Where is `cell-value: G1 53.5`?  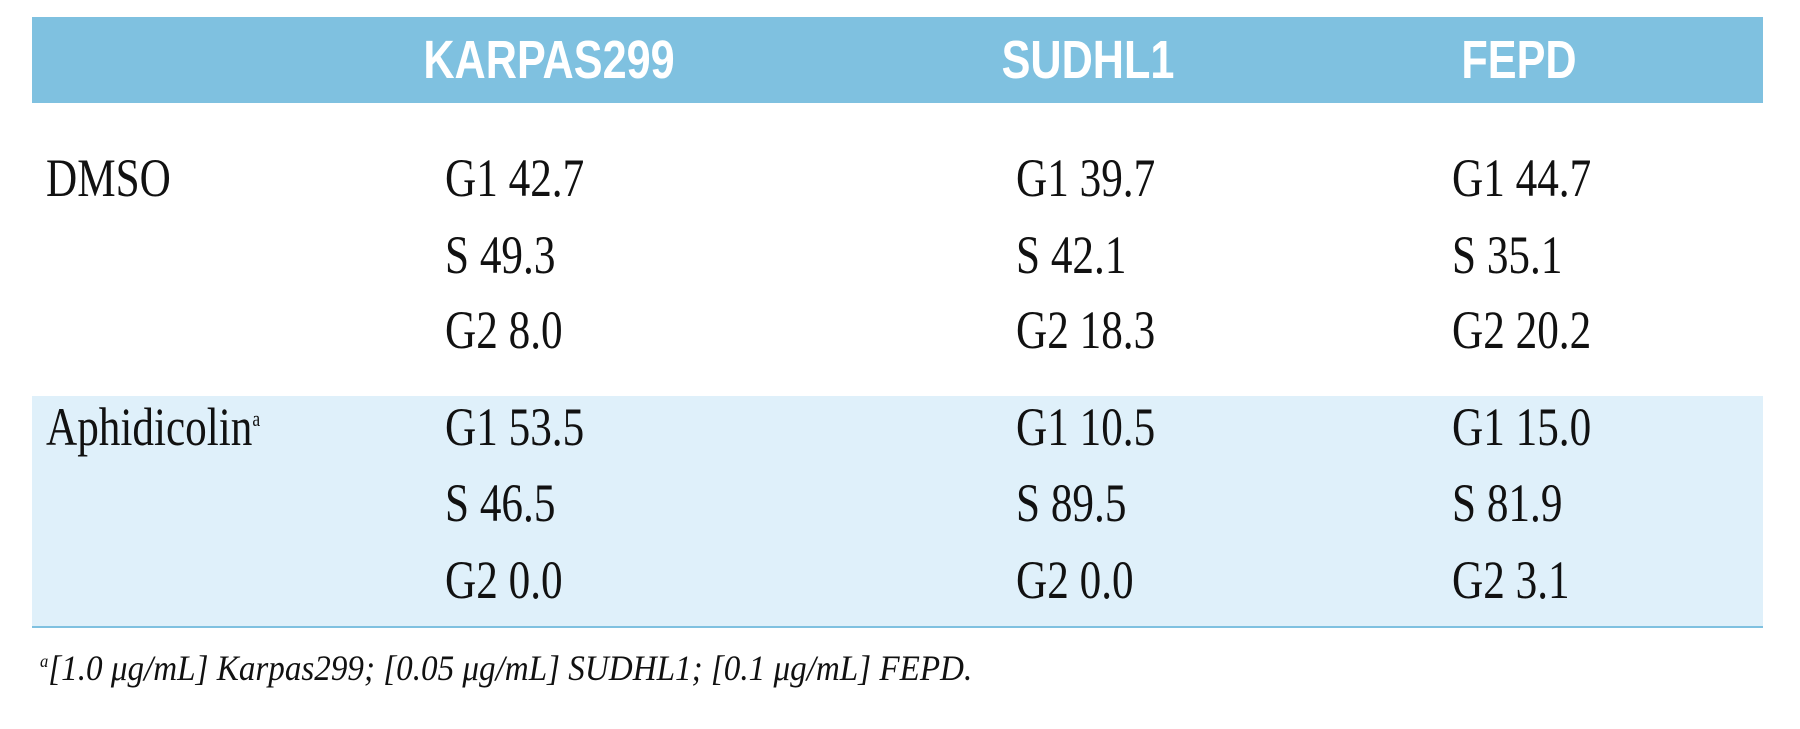 cell-value: G1 53.5 is located at coordinates (515, 427).